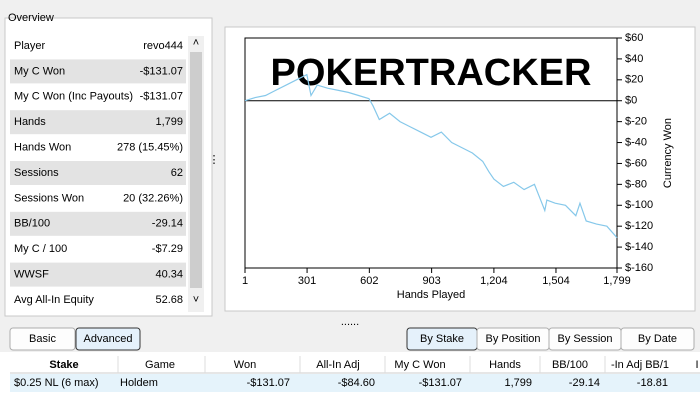  I want to click on x-tick-label: 1, so click(245, 281).